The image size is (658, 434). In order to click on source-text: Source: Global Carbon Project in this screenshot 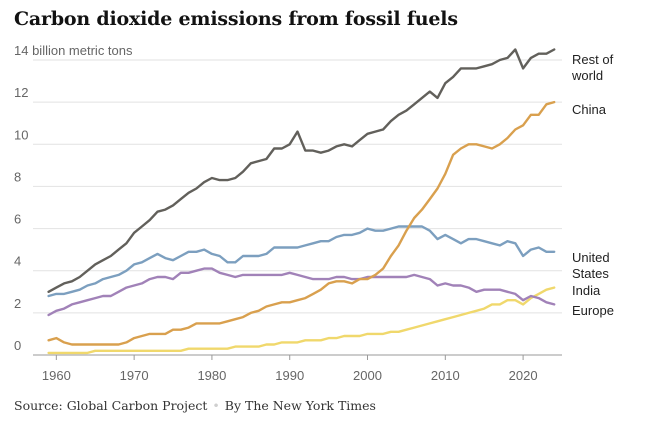, I will do `click(111, 405)`.